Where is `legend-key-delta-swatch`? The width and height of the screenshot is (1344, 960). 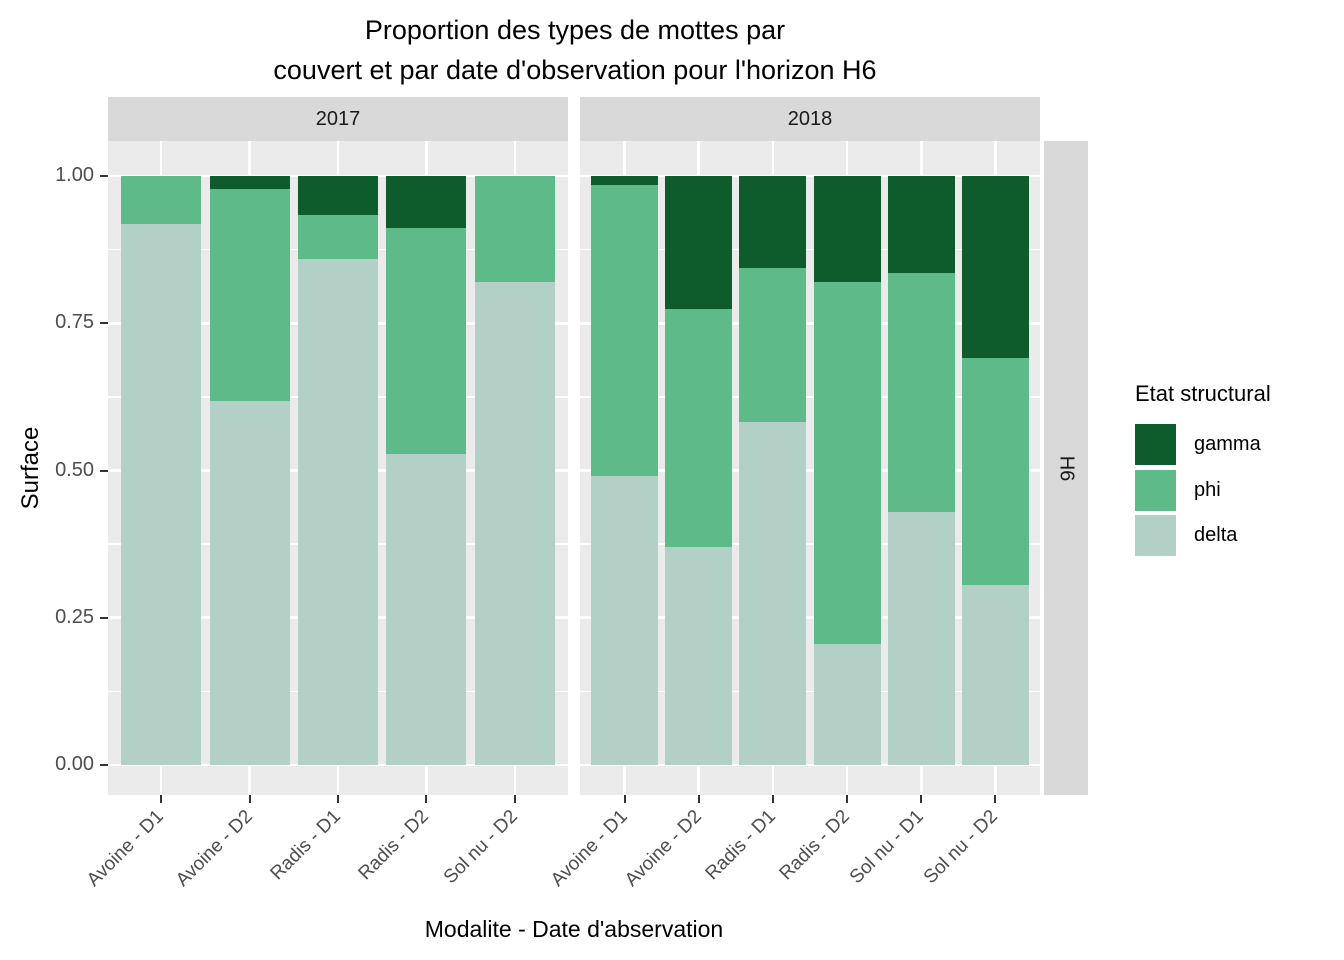 legend-key-delta-swatch is located at coordinates (1155, 535).